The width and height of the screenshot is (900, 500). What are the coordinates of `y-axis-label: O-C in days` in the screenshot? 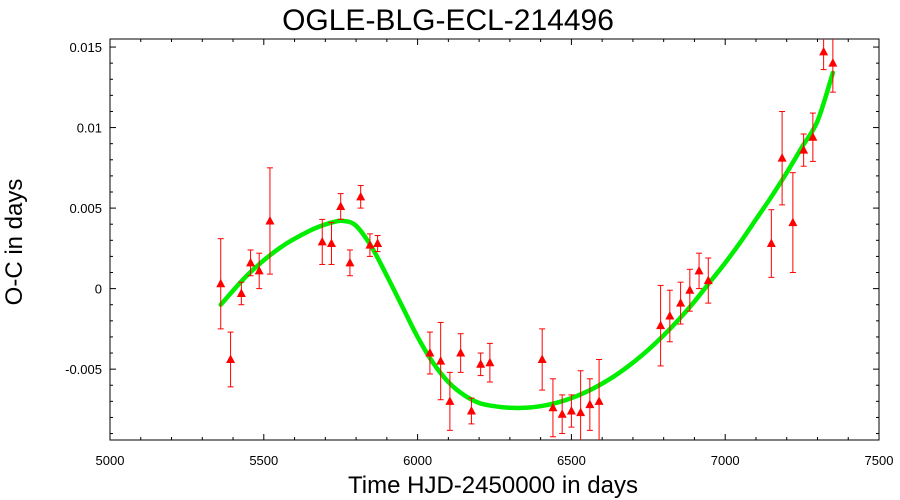 It's located at (14, 242).